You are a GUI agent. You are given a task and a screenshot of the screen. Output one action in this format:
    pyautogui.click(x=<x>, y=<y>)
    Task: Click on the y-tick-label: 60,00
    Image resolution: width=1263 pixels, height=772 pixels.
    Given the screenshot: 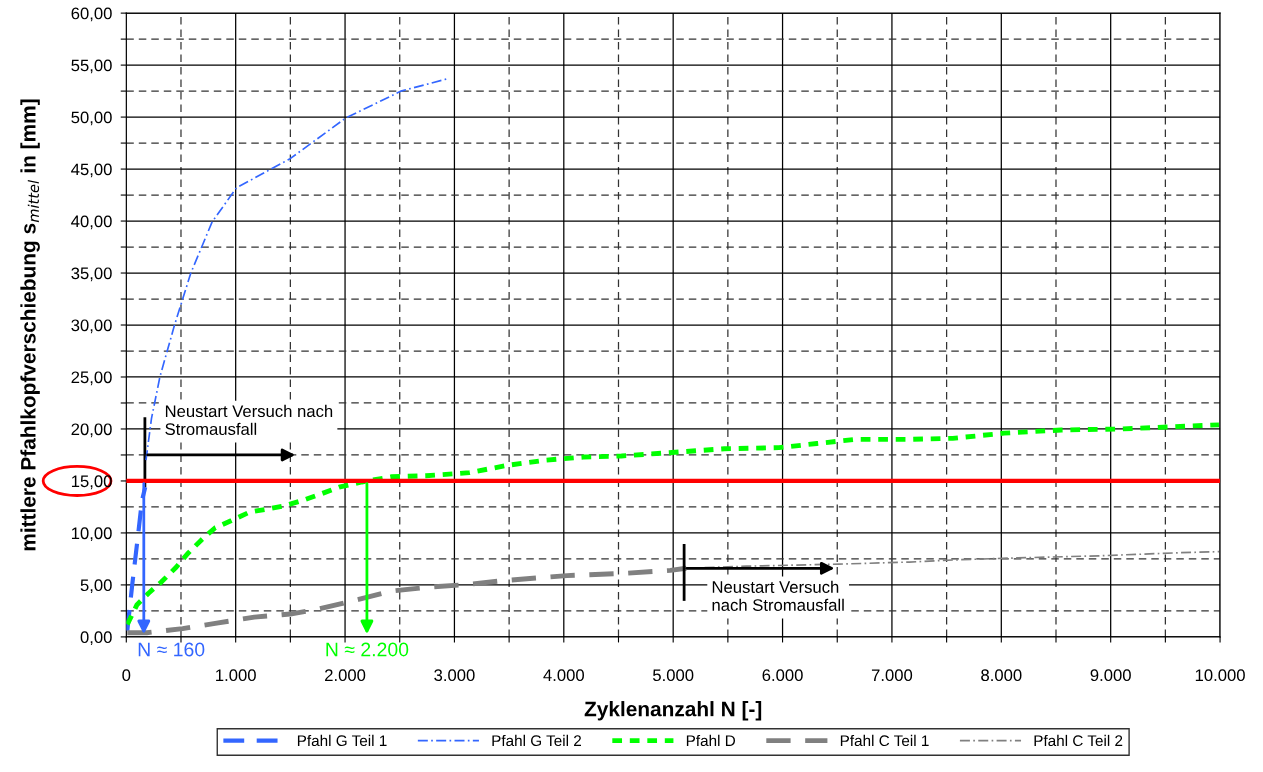 What is the action you would take?
    pyautogui.click(x=91, y=14)
    